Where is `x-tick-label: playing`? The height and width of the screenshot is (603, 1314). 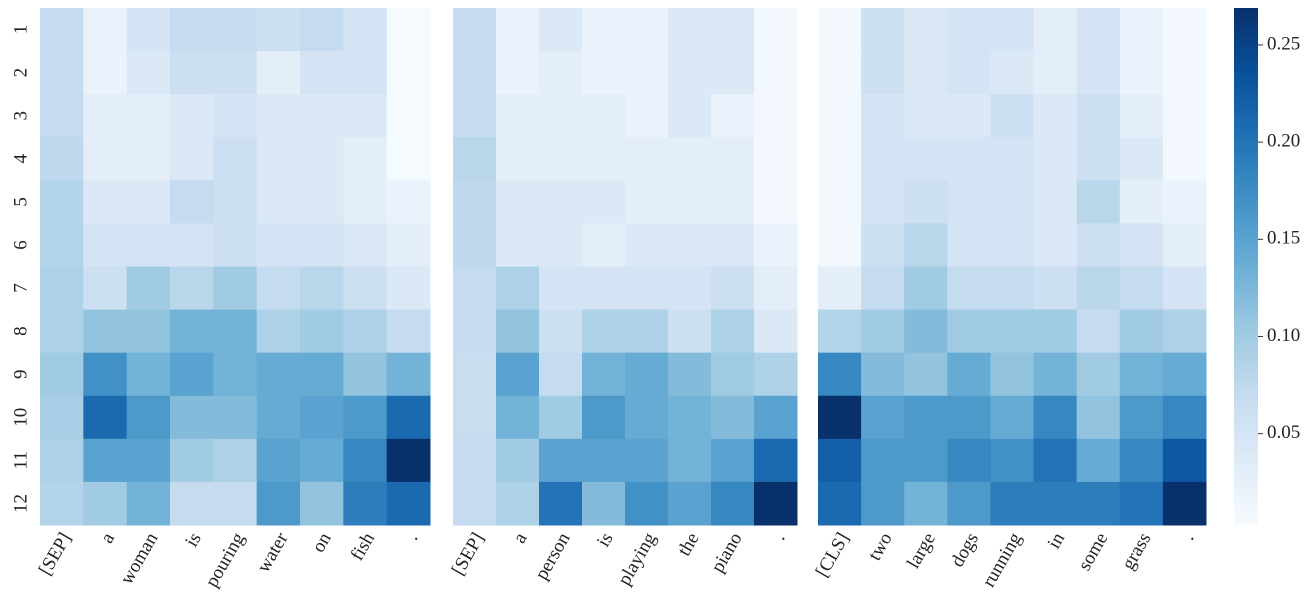 x-tick-label: playing is located at coordinates (637, 559).